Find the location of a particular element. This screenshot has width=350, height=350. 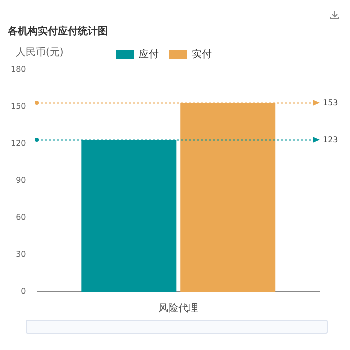

y-tick-label: 60 is located at coordinates (21, 217).